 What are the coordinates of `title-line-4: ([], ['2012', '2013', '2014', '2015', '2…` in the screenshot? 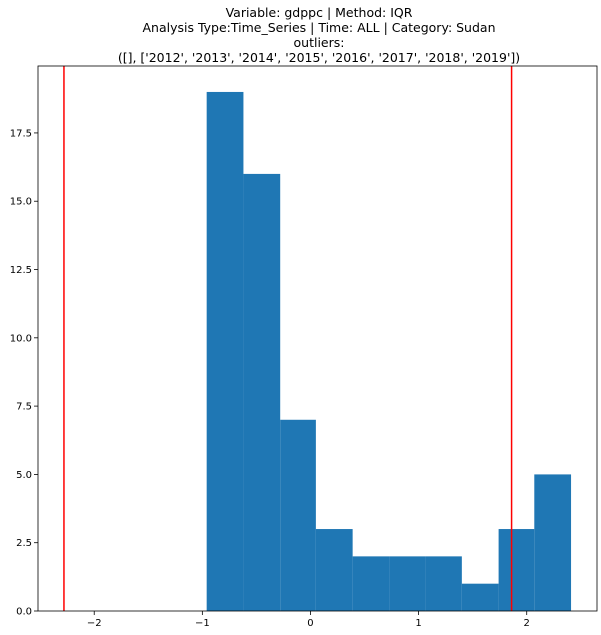 It's located at (319, 57).